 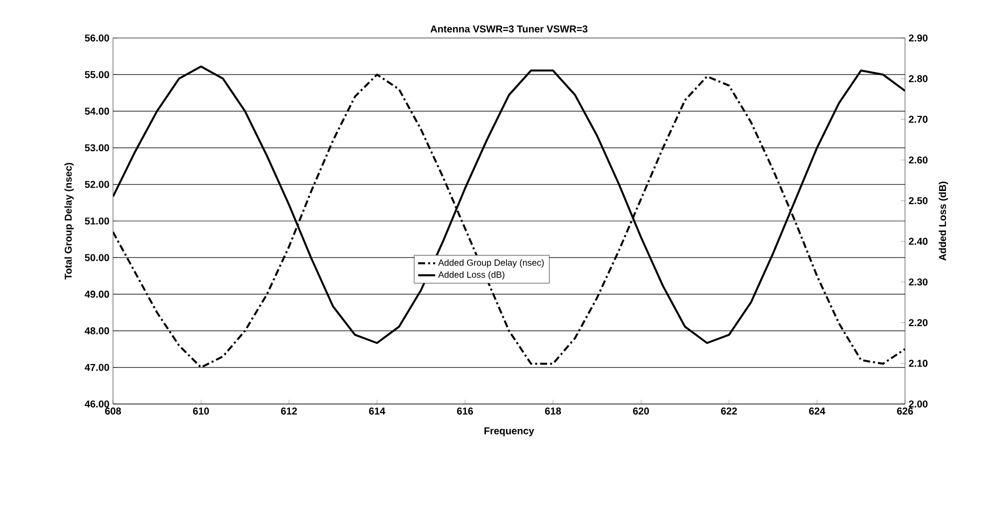 I want to click on x-axis-title: Frequency, so click(x=509, y=431).